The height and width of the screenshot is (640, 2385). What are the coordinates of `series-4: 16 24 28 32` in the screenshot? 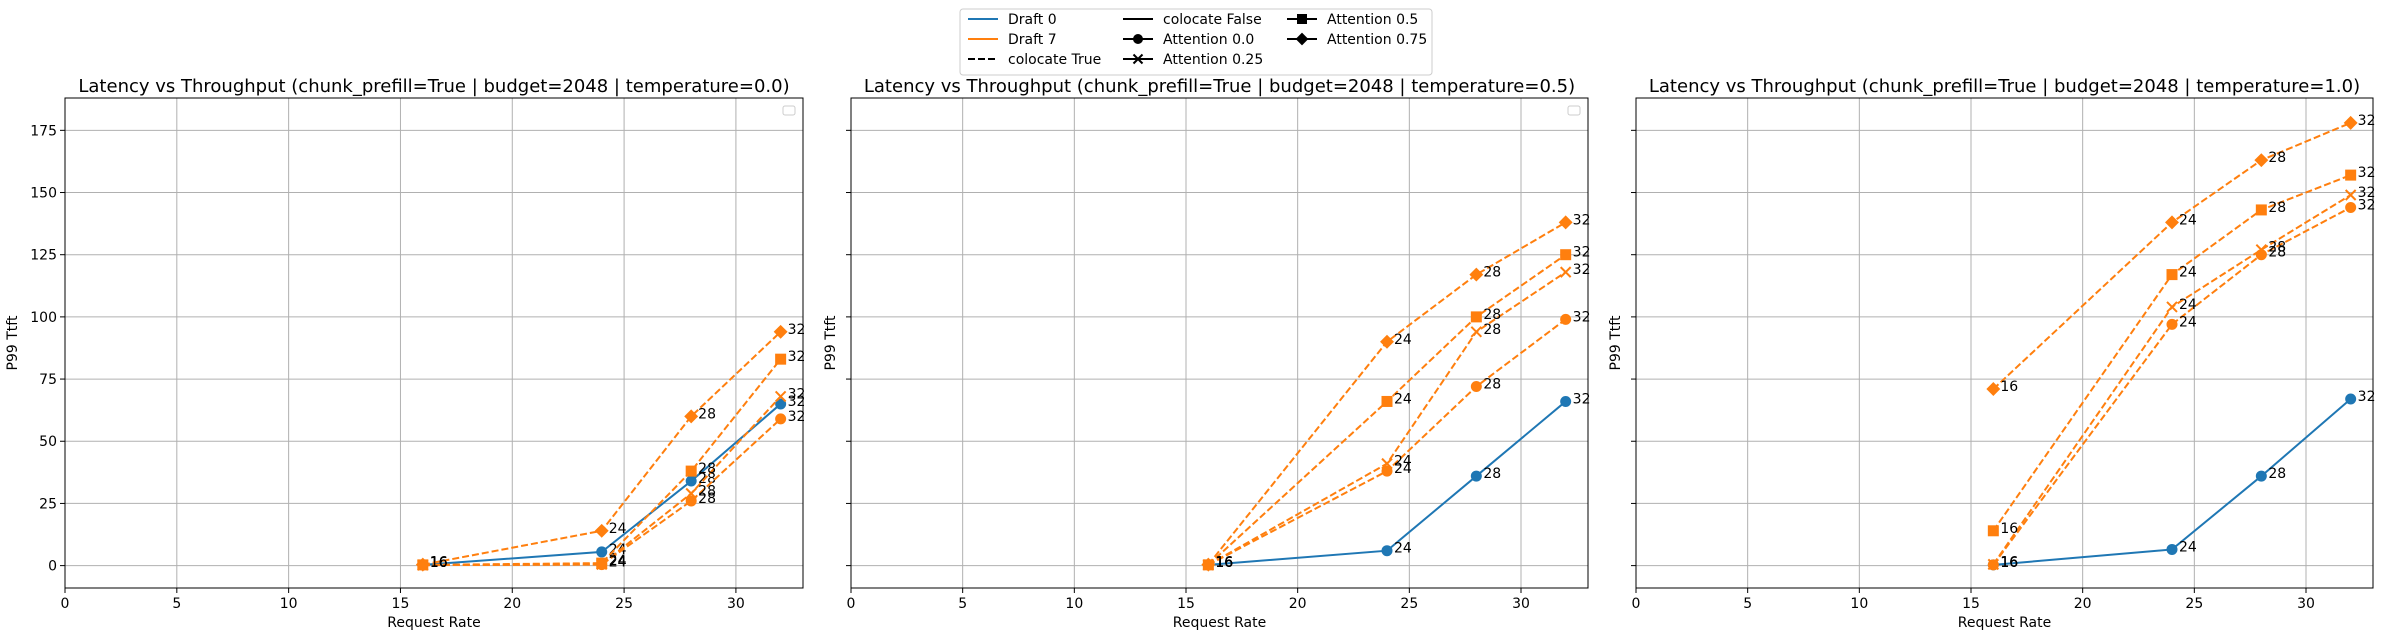 It's located at (2181, 351).